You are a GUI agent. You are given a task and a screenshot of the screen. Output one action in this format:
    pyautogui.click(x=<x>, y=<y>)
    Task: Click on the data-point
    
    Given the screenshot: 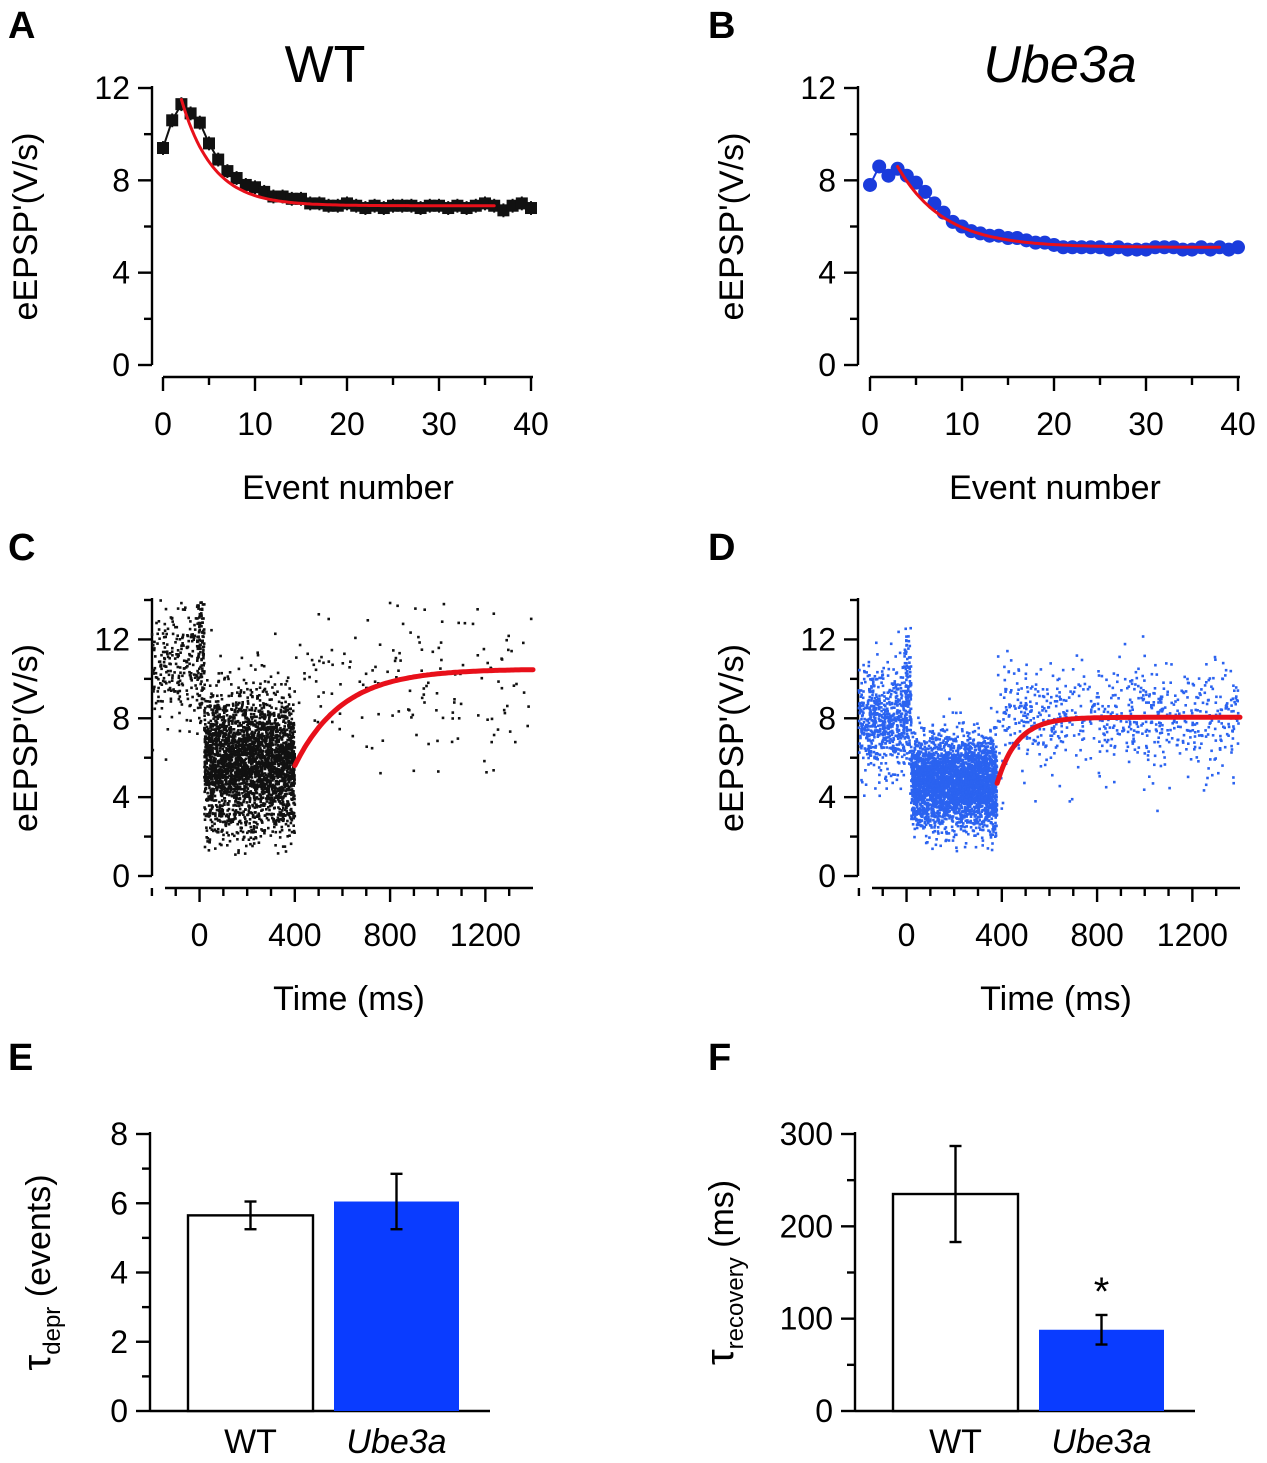 What is the action you would take?
    pyautogui.click(x=209, y=143)
    